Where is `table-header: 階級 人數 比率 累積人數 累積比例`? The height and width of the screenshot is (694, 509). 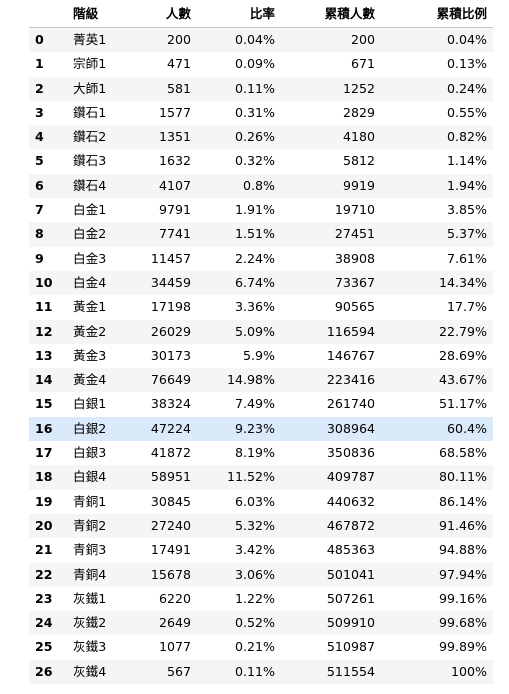
table-header: 階級 人數 比率 累積人數 累積比例 is located at coordinates (261, 14).